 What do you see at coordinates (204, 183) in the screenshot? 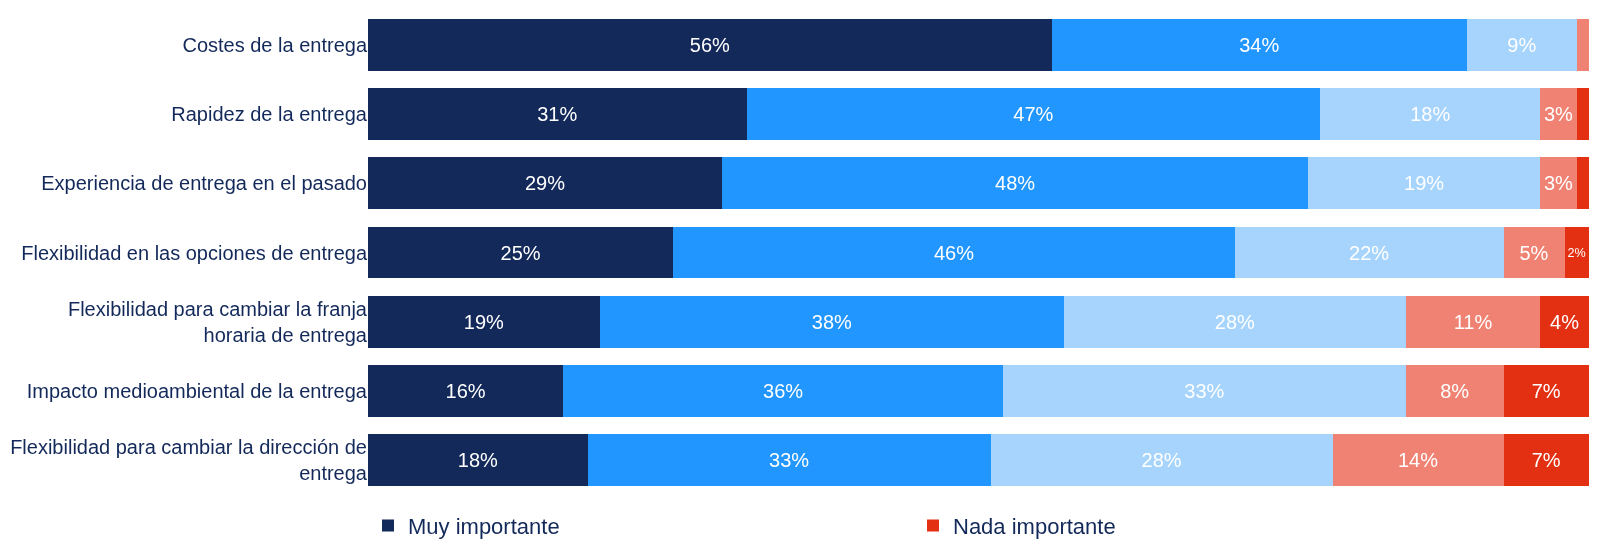
I see `y-tick-label: Experiencia de entrega en el pasado` at bounding box center [204, 183].